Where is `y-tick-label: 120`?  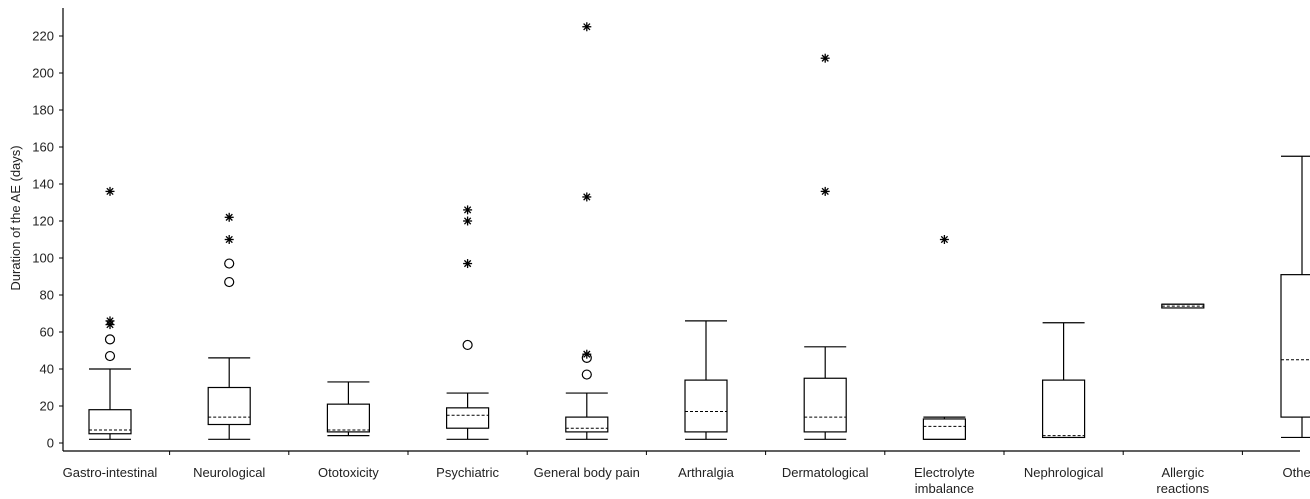
y-tick-label: 120 is located at coordinates (43, 221).